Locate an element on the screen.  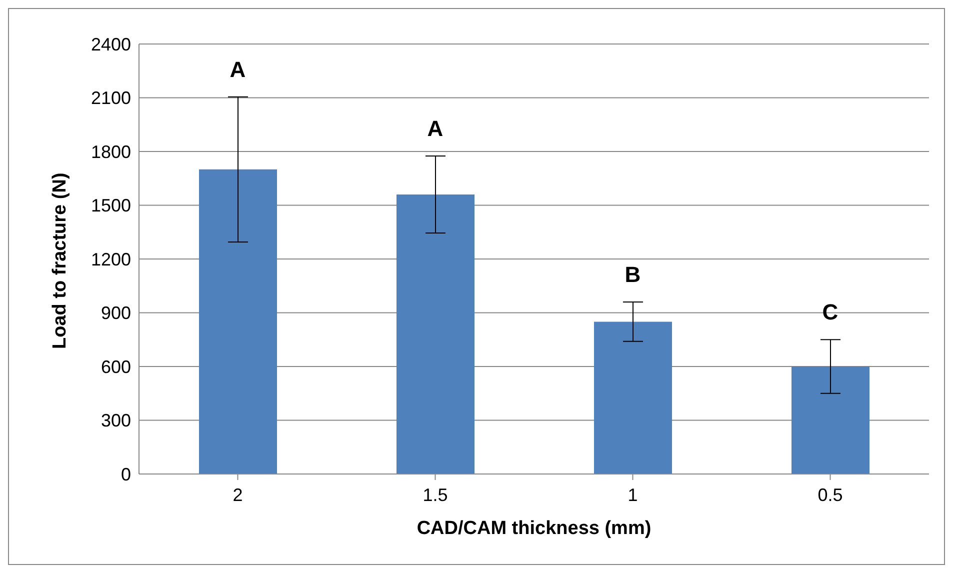
y-tick-label: 900 is located at coordinates (115, 313).